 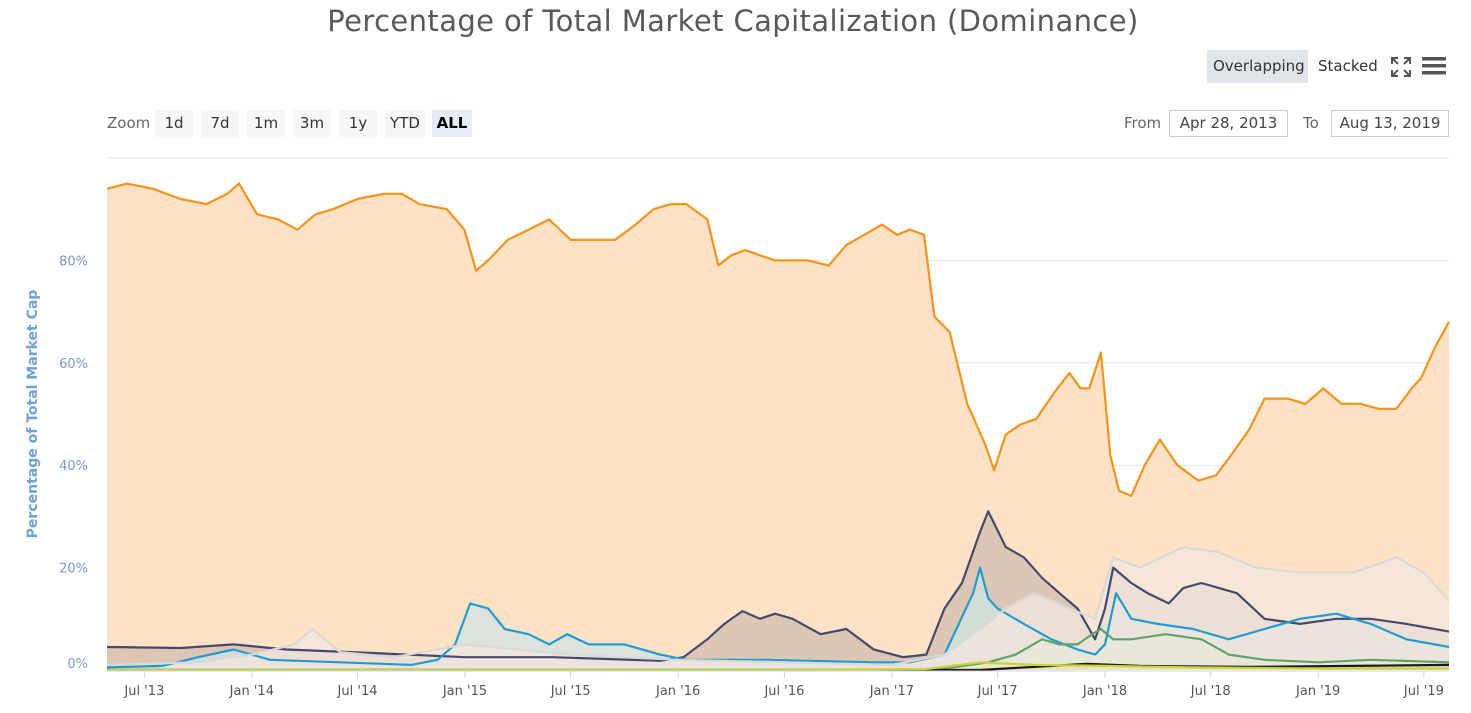 I want to click on x-tick-label: Jul '14, so click(x=357, y=691).